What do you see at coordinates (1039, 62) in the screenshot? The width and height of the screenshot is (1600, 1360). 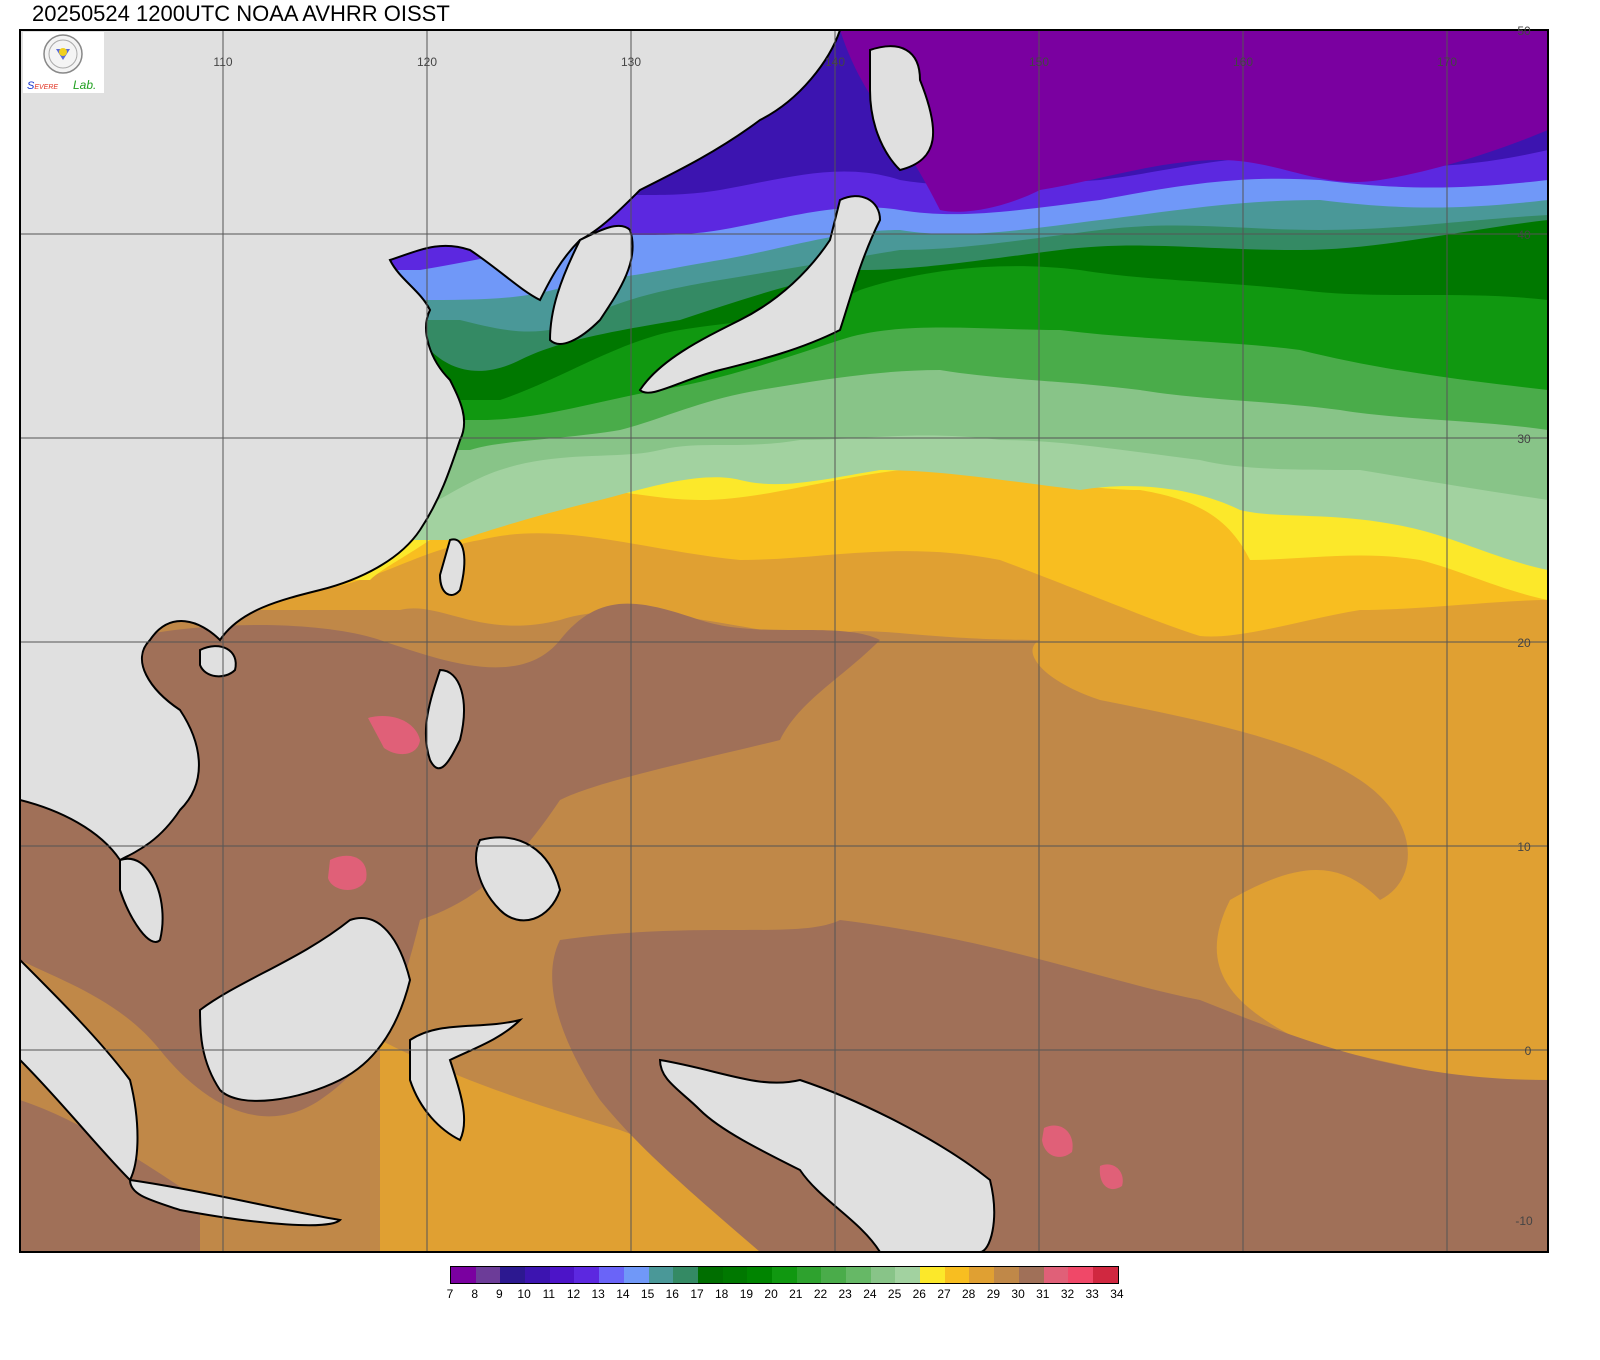 I see `lon-tick: 150` at bounding box center [1039, 62].